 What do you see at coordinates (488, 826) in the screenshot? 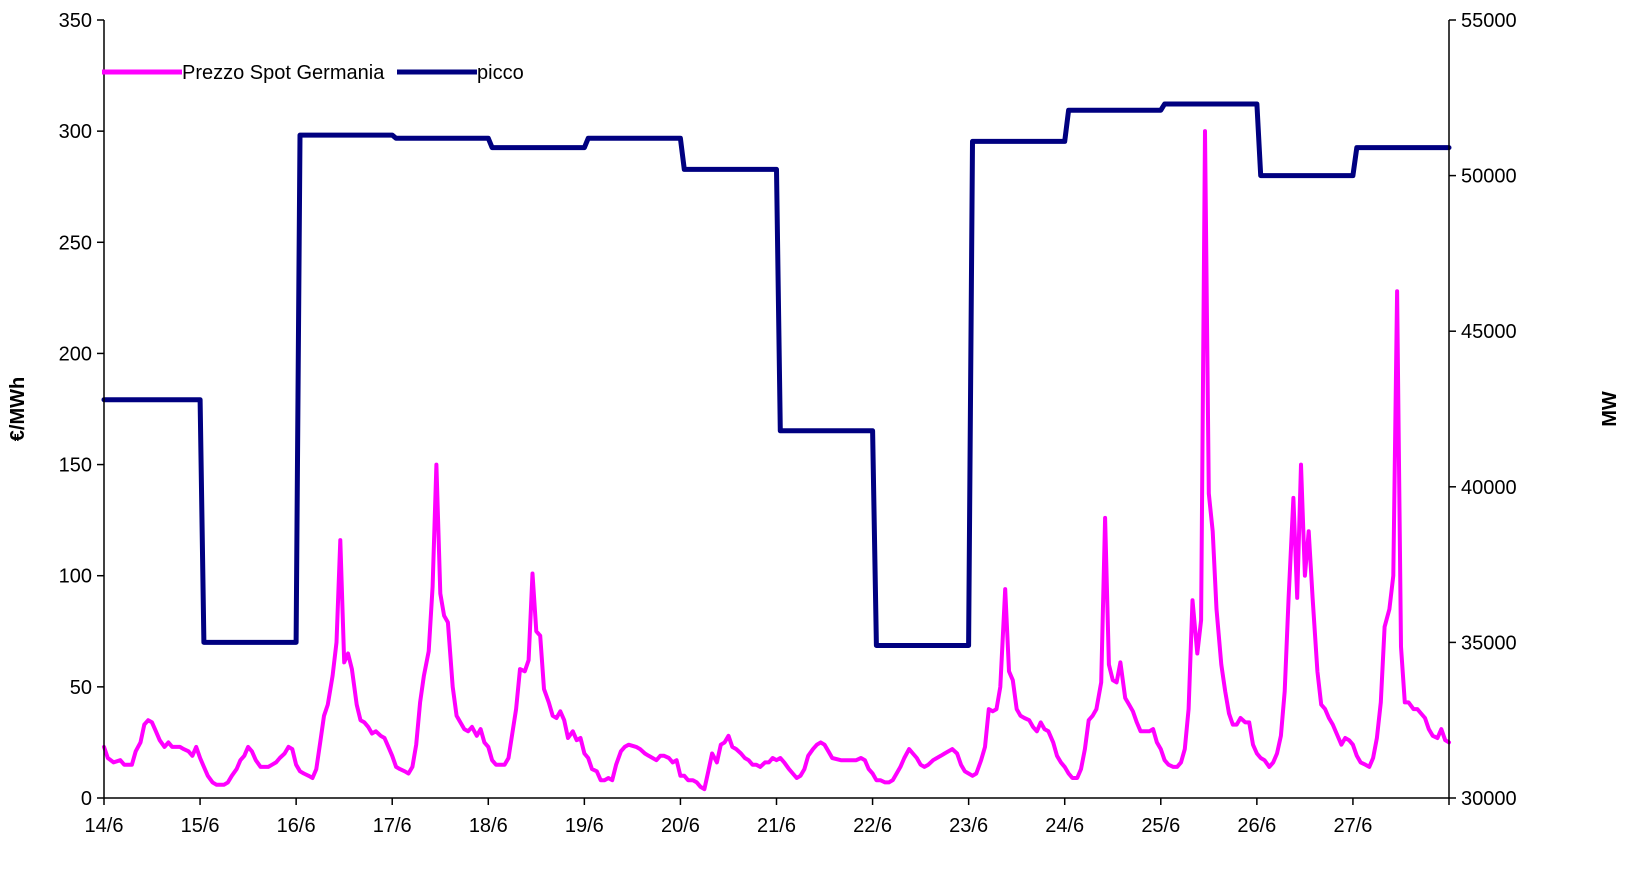
I see `x-tick-label: 18/6` at bounding box center [488, 826].